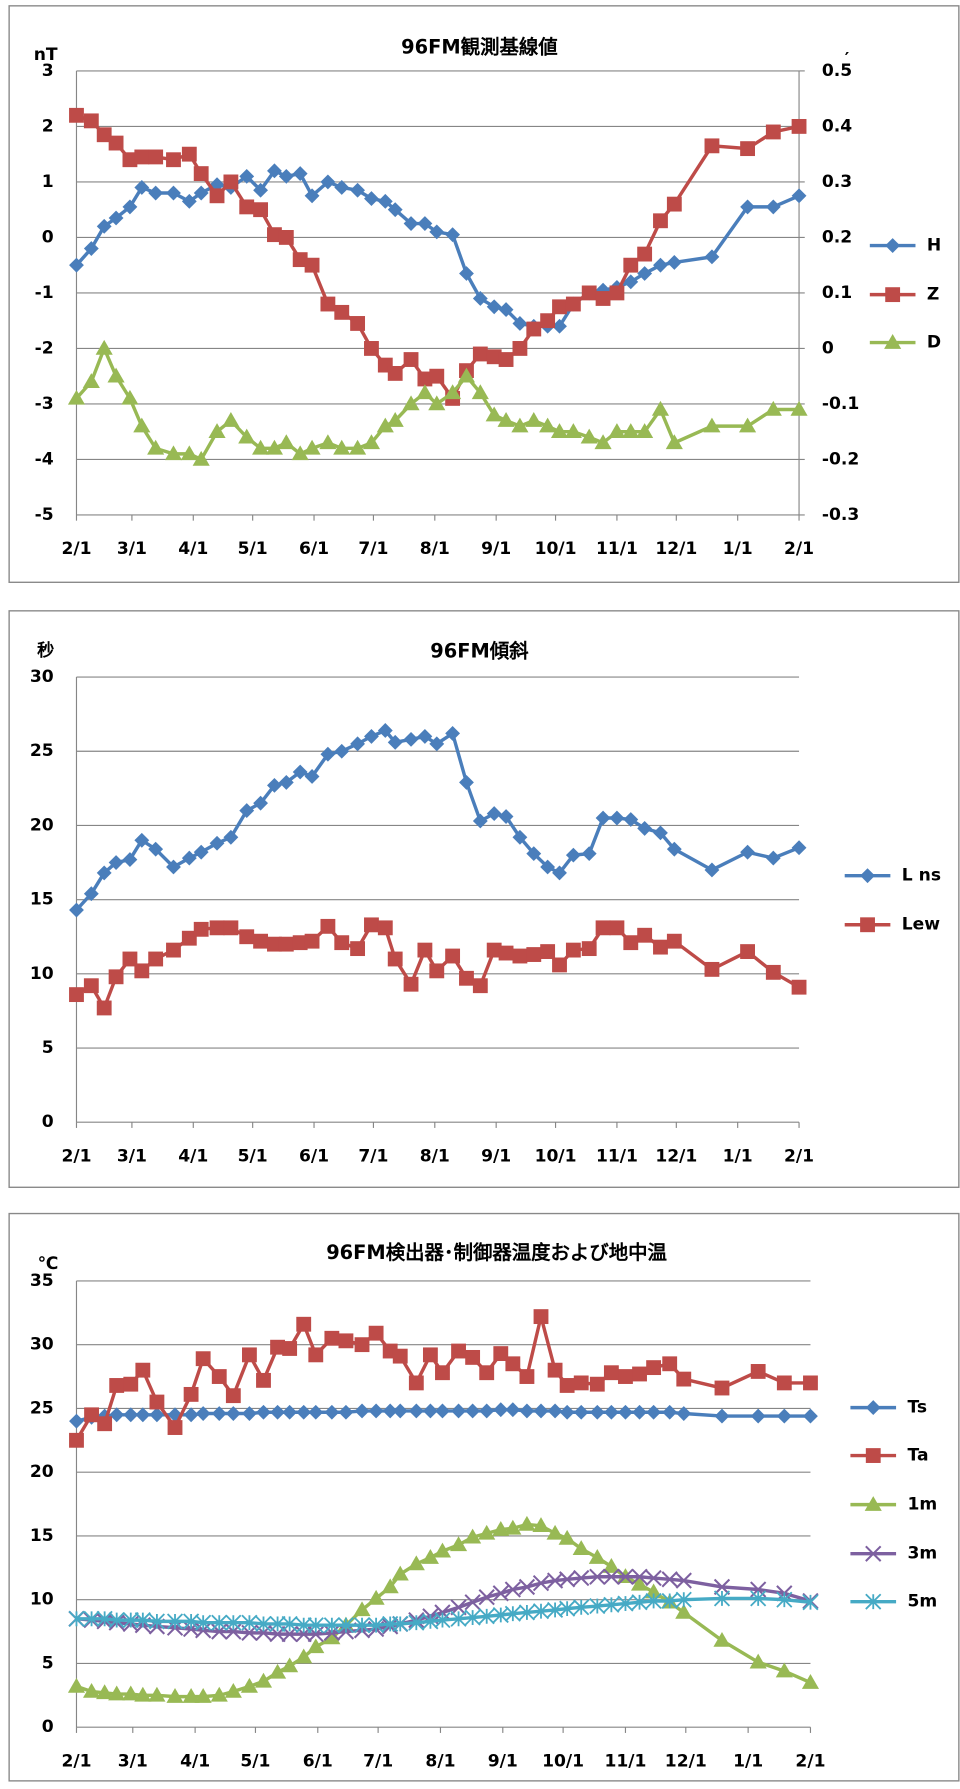 The height and width of the screenshot is (1789, 960). Describe the element at coordinates (479, 47) in the screenshot. I see `chart-title: 96FM観測基線値` at that location.